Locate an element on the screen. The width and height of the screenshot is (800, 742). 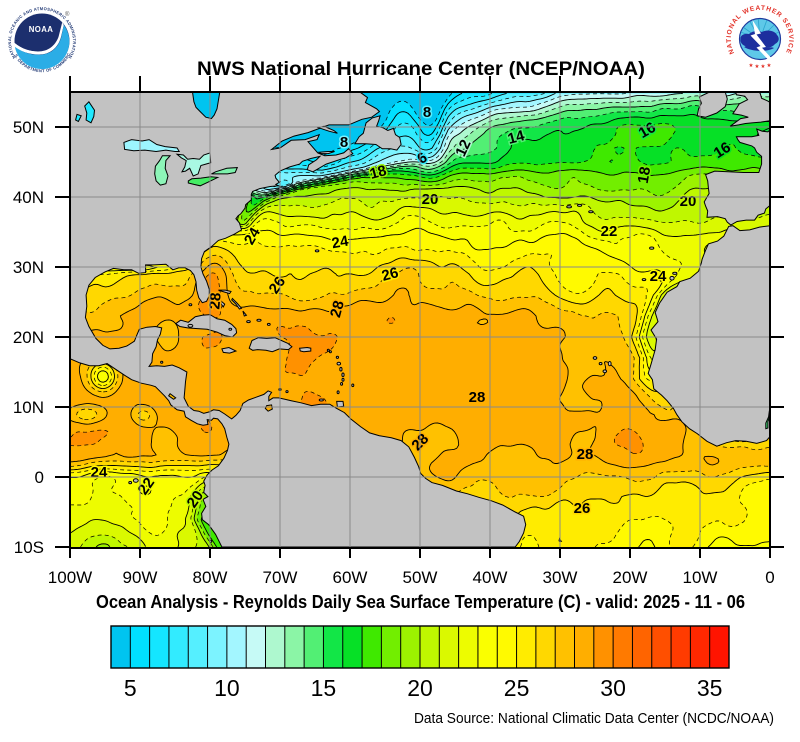
svg-text: 60W is located at coordinates (350, 577).